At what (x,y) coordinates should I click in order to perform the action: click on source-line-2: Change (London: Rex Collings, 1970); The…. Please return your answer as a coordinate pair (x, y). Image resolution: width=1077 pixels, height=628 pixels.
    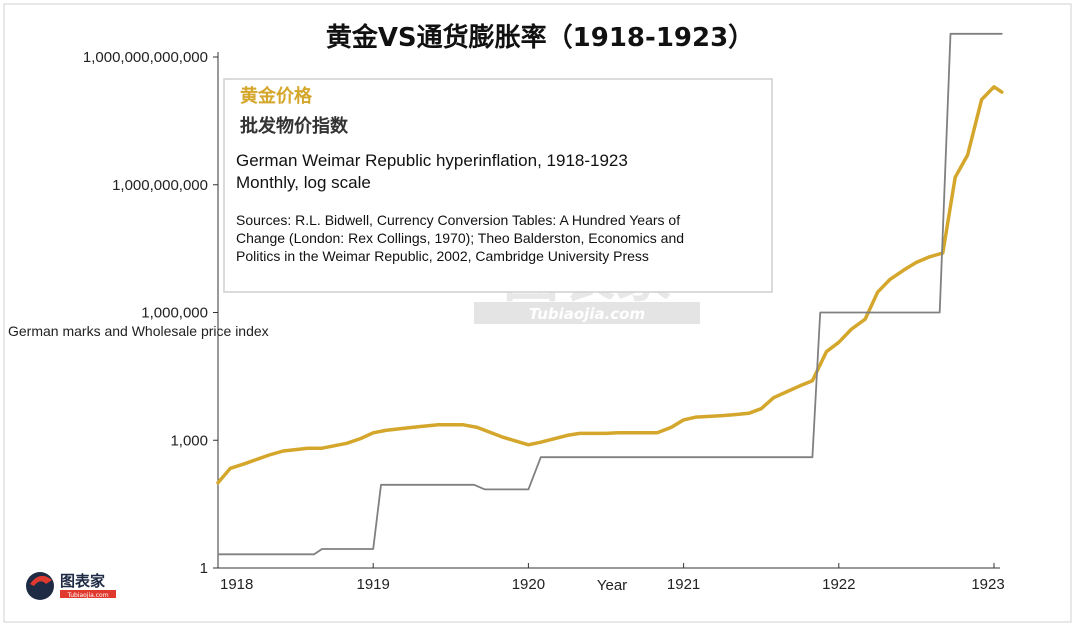
    Looking at the image, I should click on (460, 238).